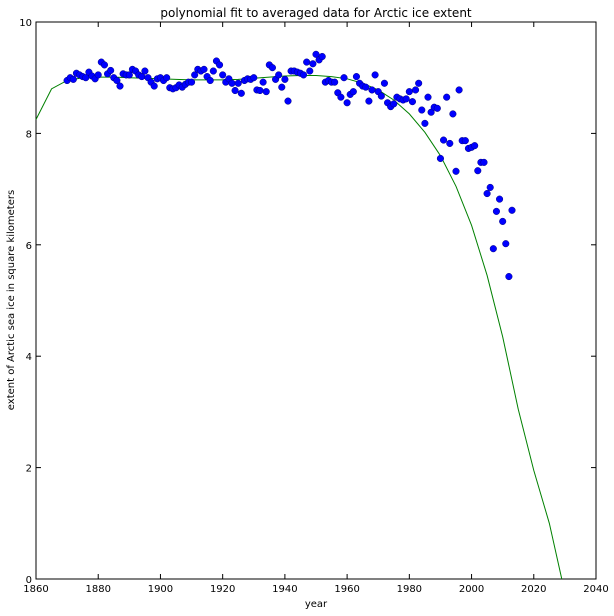 The width and height of the screenshot is (614, 616). I want to click on x-tick-label: 2020, so click(533, 589).